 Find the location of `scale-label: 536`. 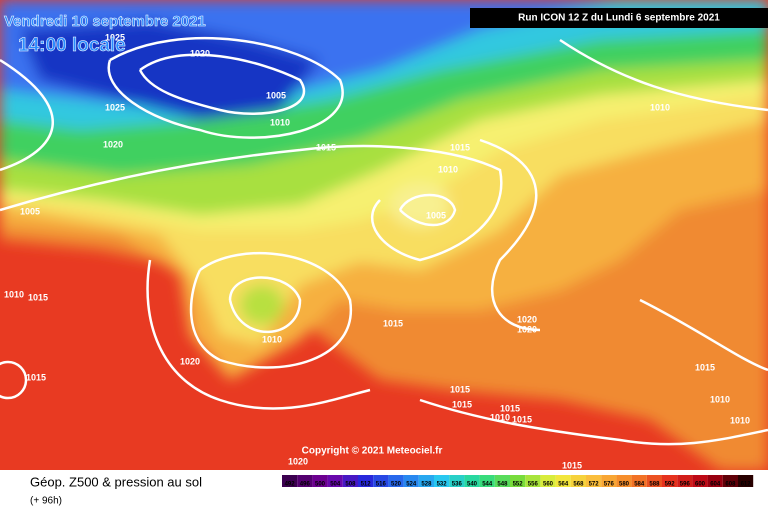

scale-label: 536 is located at coordinates (457, 485).